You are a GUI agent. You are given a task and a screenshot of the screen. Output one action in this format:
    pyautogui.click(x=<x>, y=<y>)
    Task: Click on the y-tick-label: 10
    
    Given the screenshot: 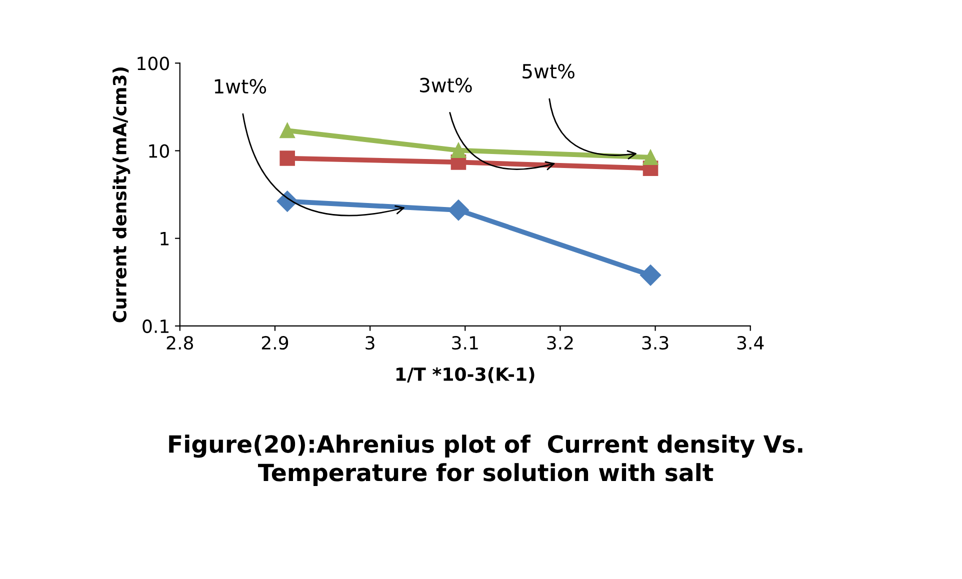 What is the action you would take?
    pyautogui.click(x=159, y=151)
    